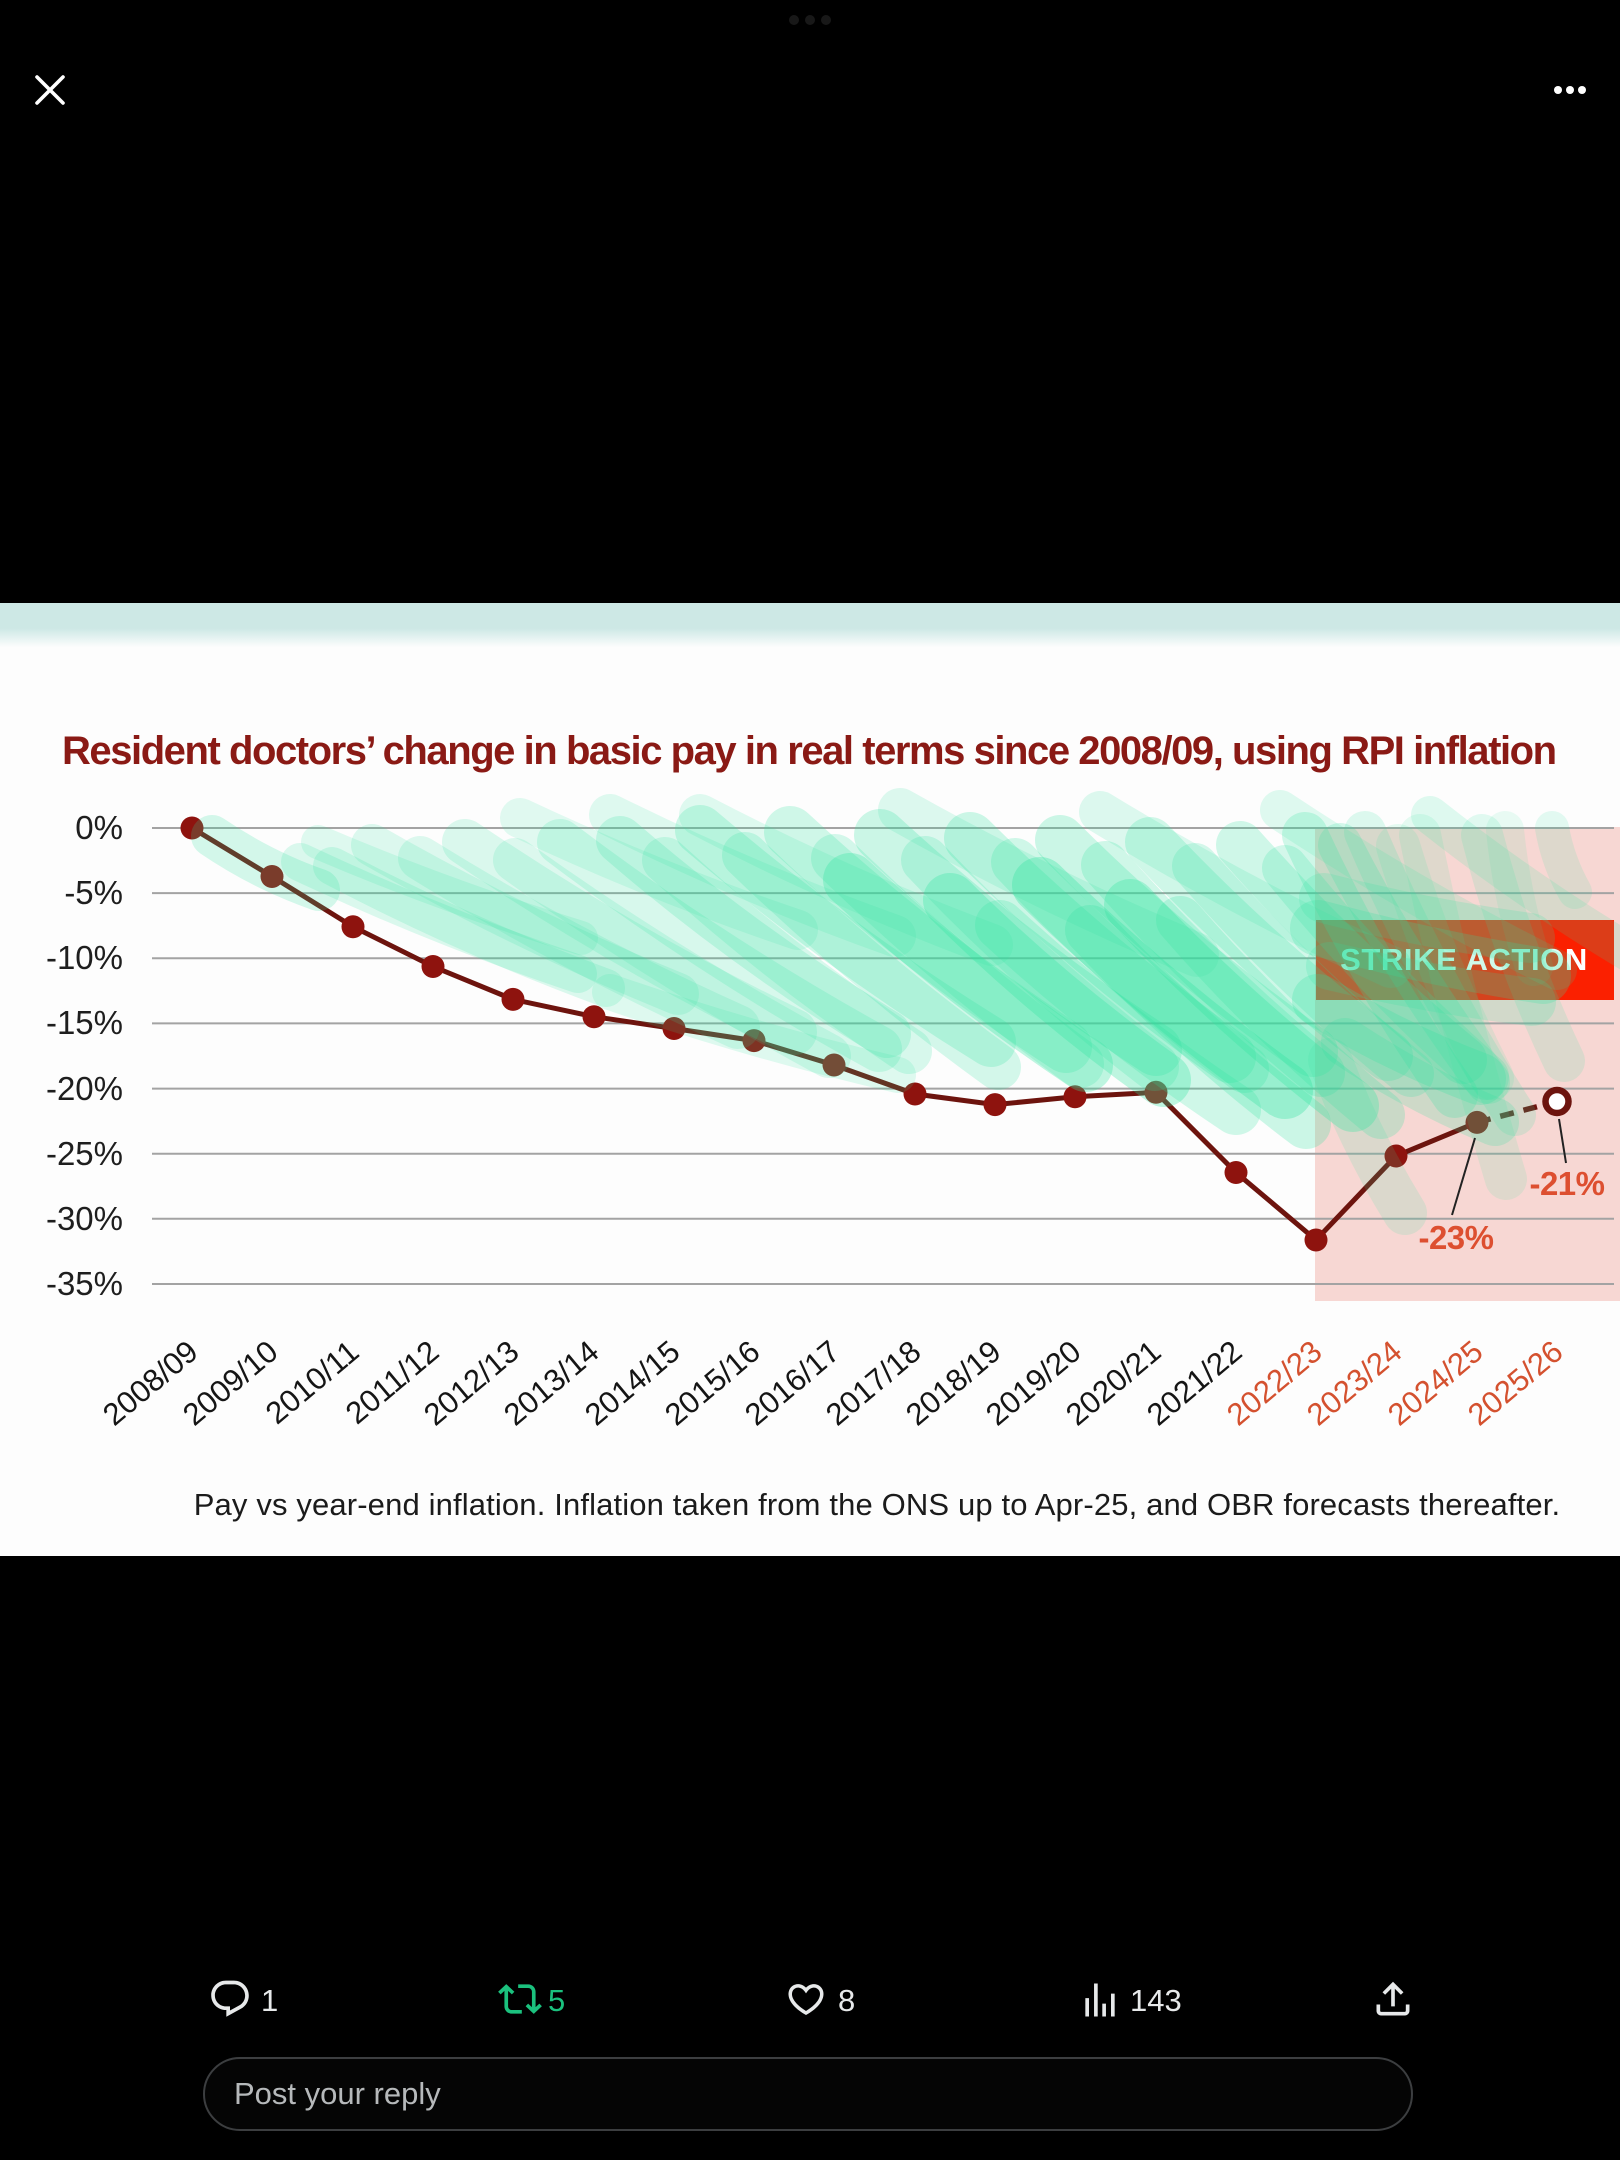 This screenshot has width=1620, height=2160. I want to click on svg-text: -35%, so click(84, 1283).